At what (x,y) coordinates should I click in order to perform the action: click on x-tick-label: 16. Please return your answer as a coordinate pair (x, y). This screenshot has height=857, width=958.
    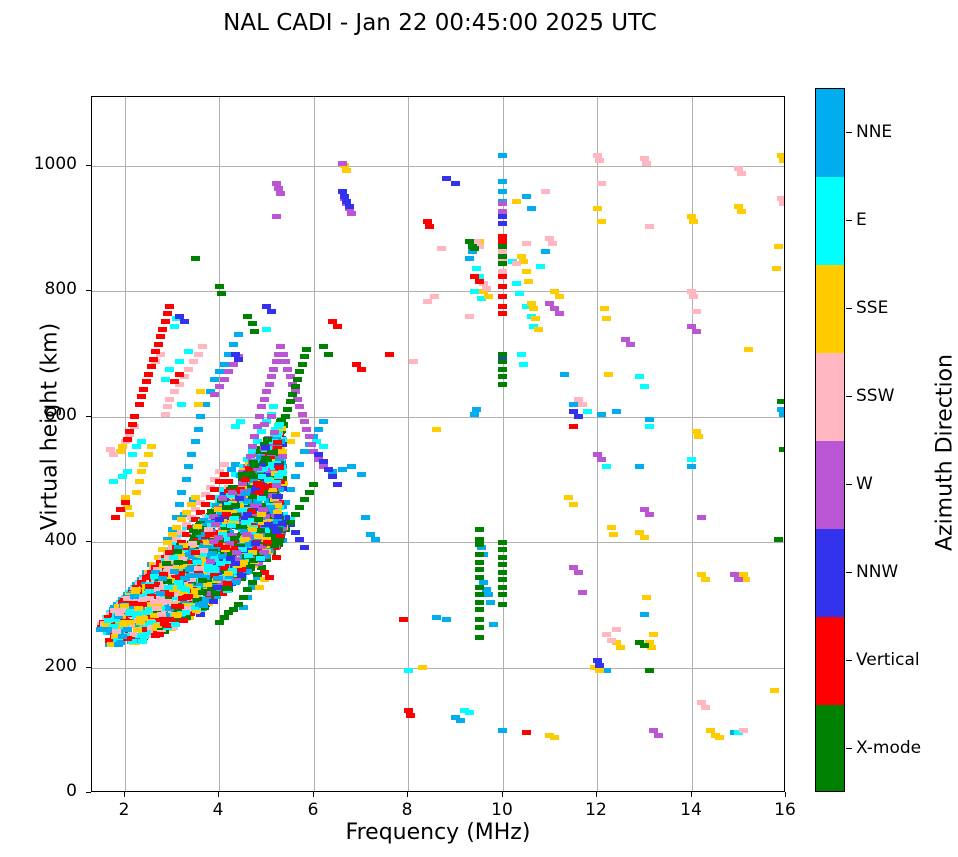
    Looking at the image, I should click on (785, 810).